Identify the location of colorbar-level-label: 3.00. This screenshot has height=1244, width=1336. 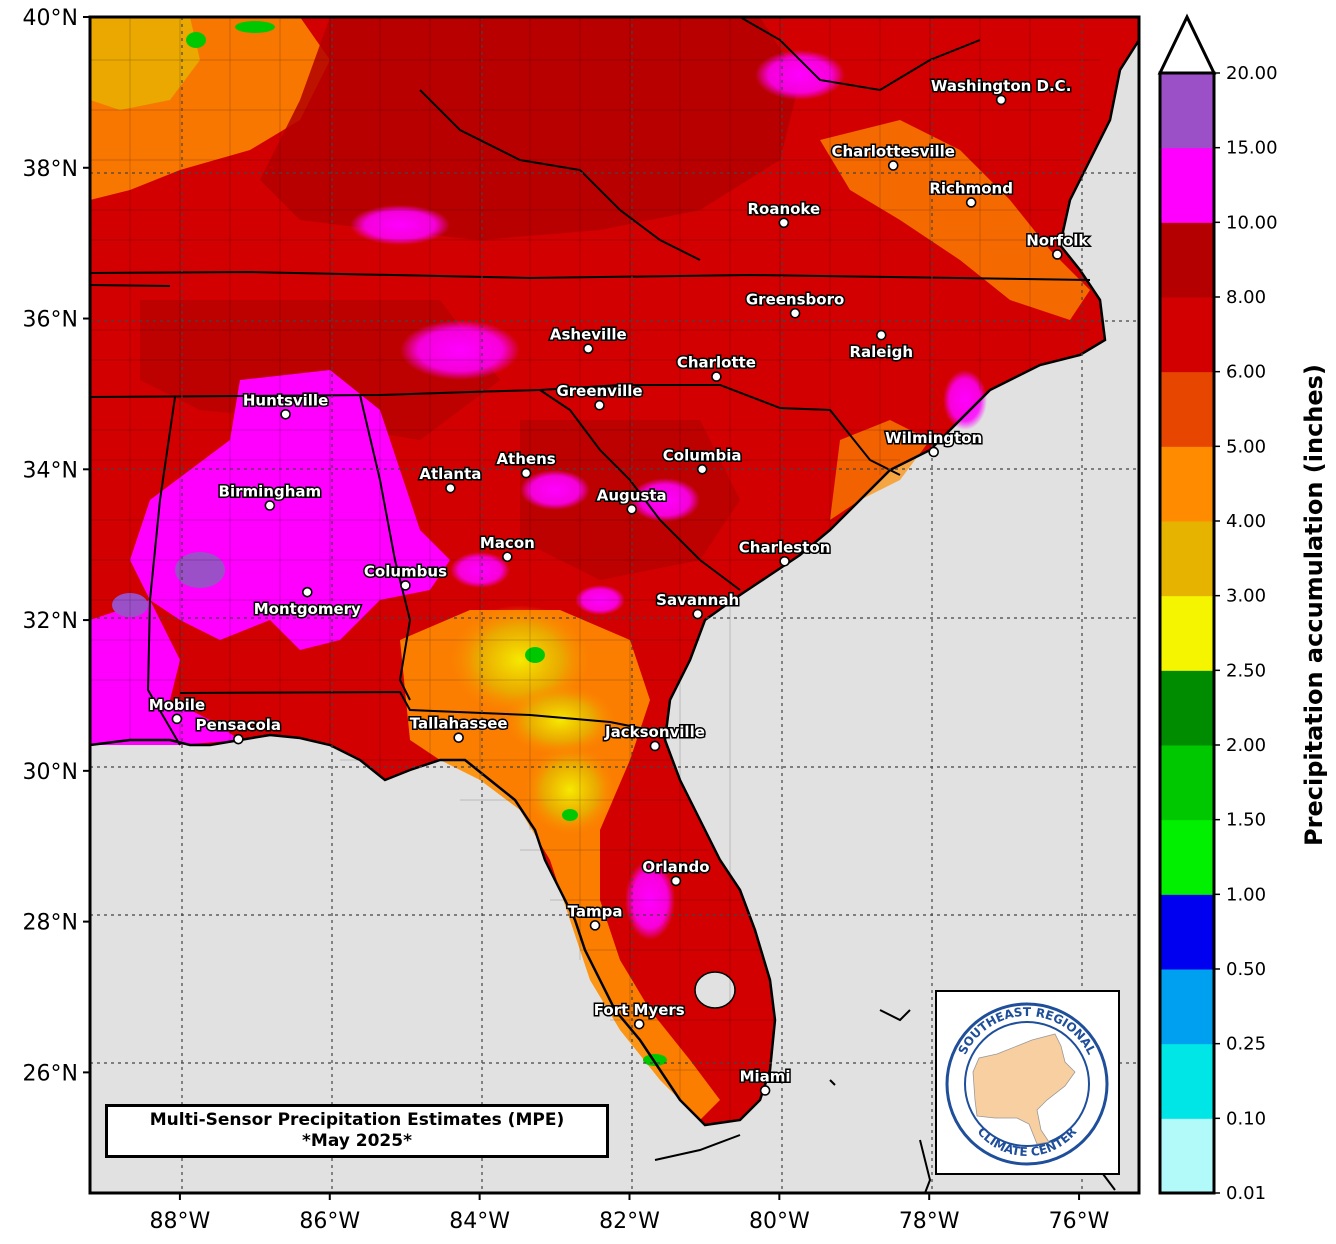
(1246, 596).